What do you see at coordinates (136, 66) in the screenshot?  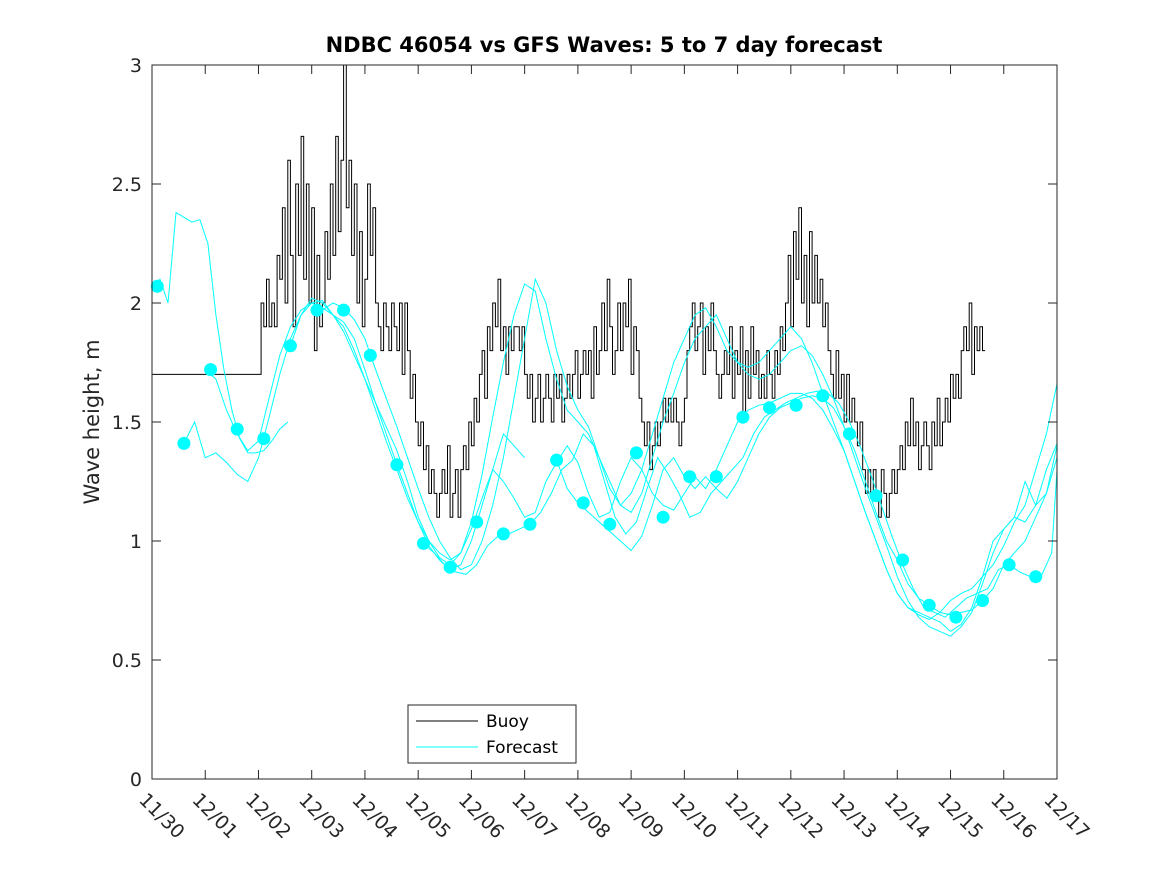 I see `y-tick-label: 3` at bounding box center [136, 66].